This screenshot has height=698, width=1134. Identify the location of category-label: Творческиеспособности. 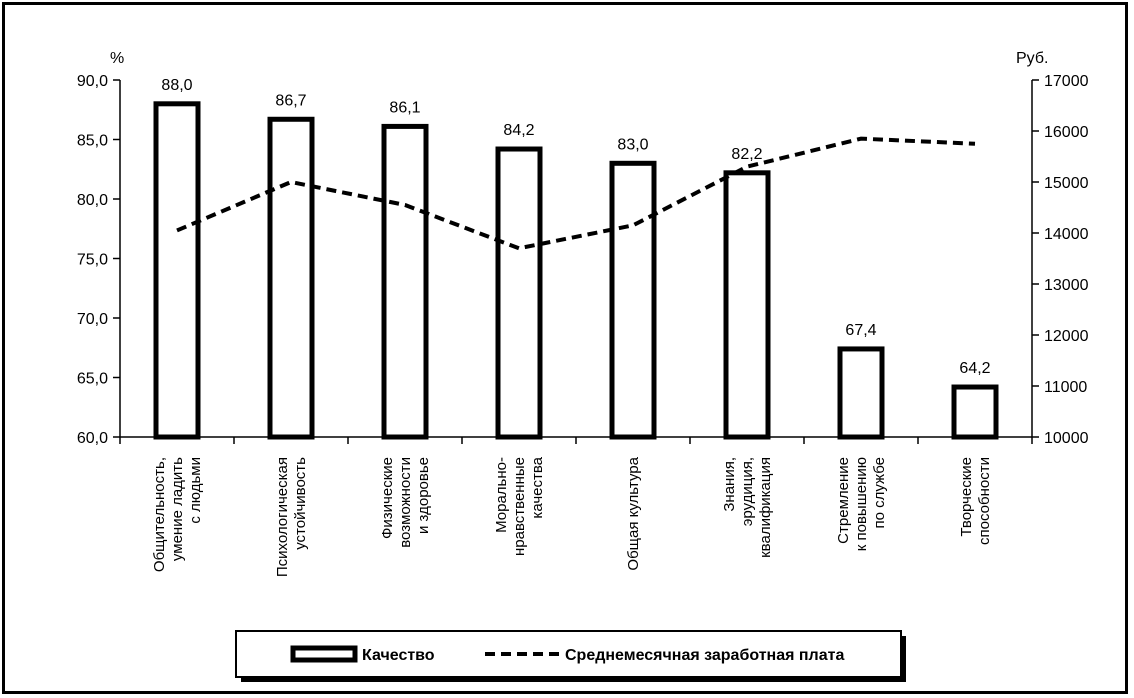
(975, 501).